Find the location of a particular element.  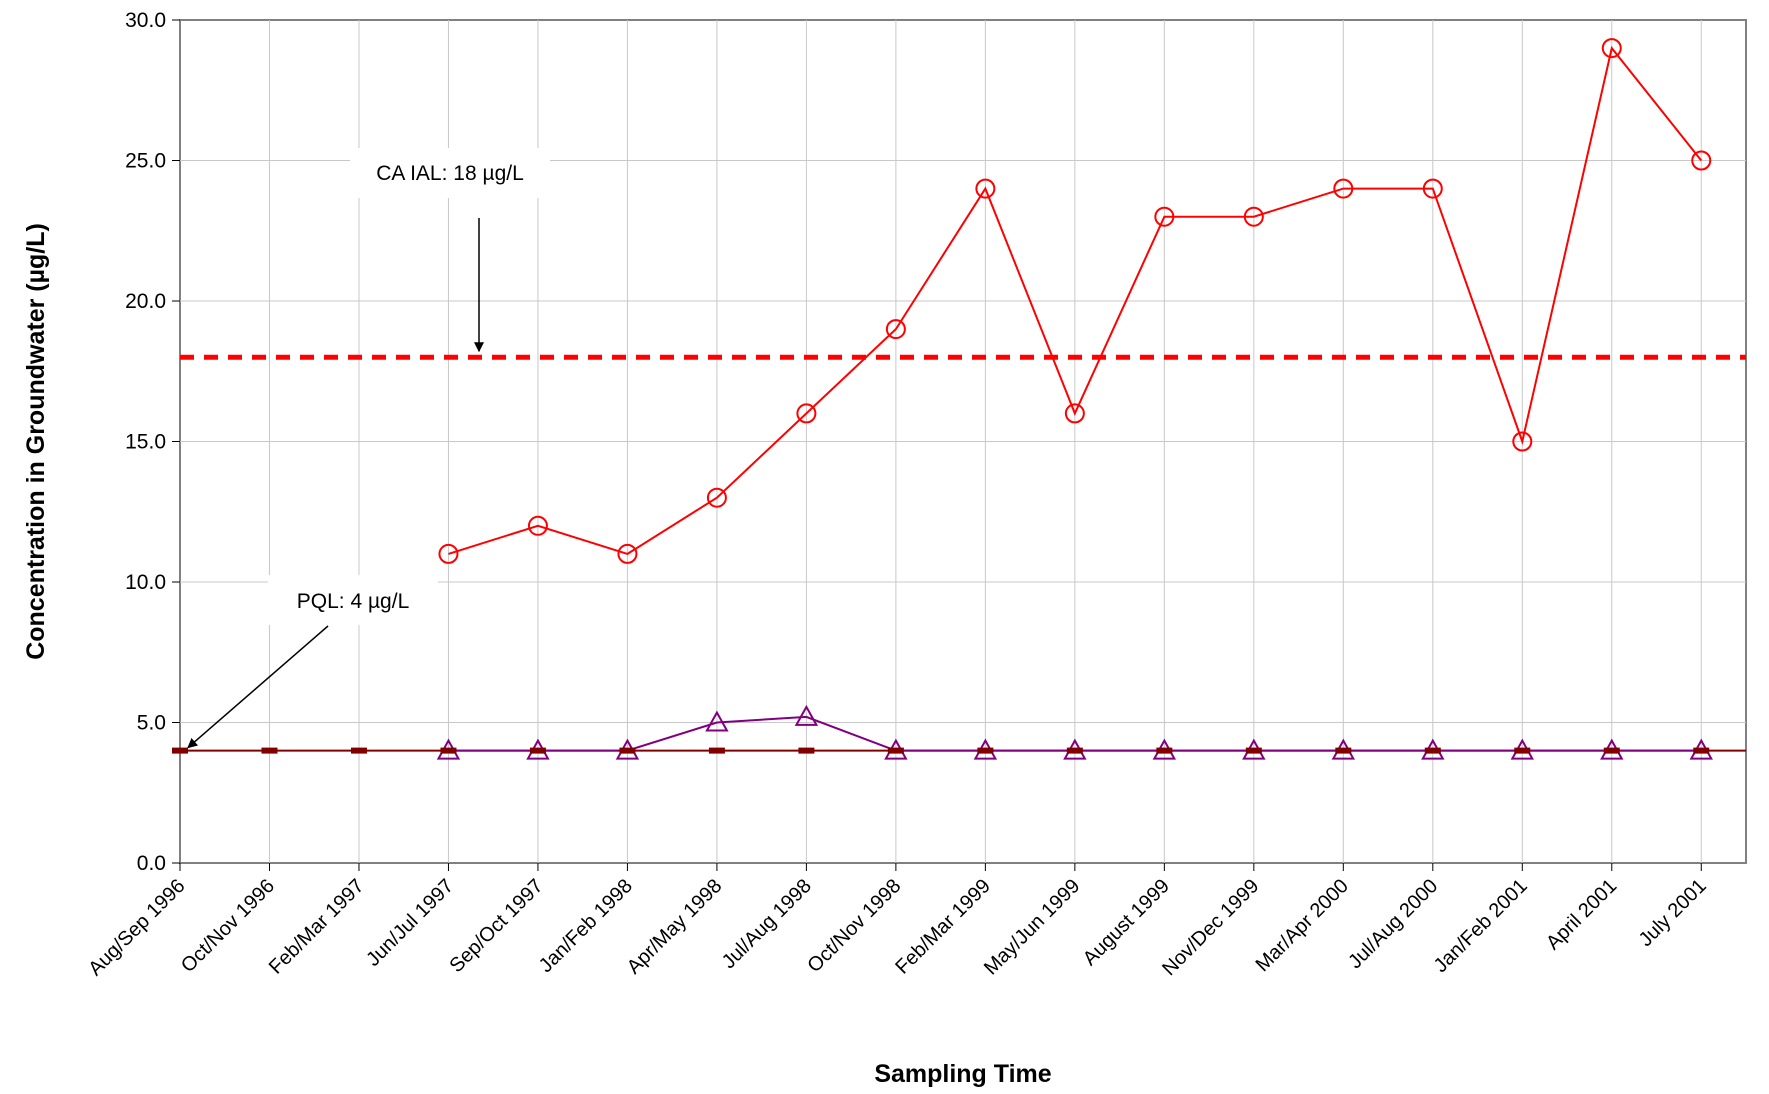

x-tick-label: Feb/Mar 1997 is located at coordinates (317, 927).